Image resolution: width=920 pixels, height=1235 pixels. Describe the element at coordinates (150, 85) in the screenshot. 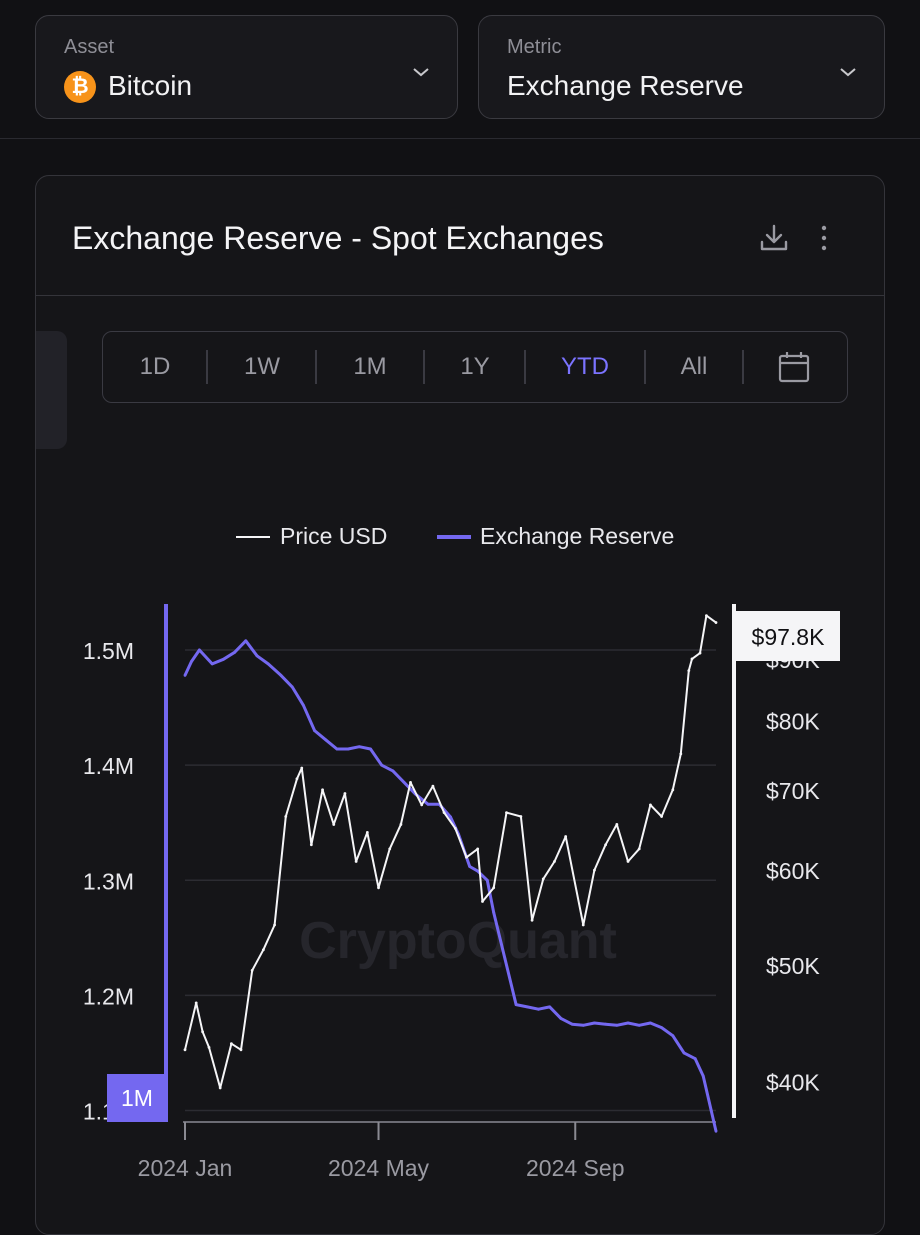

I see `asset-select-value: Bitcoin` at that location.